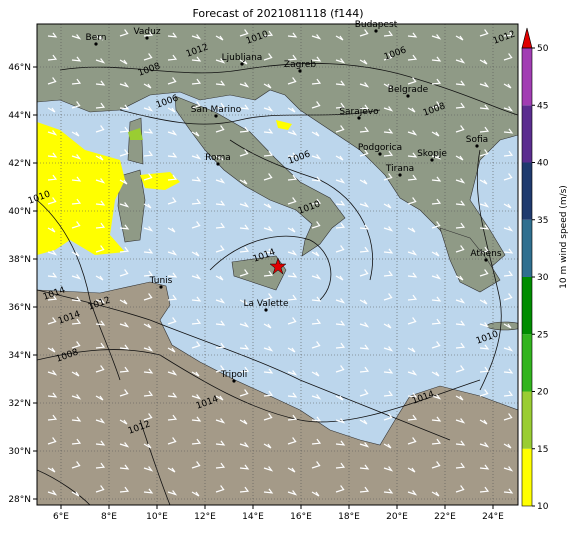 This screenshot has height=533, width=576. I want to click on lon-tick-label: 14°E, so click(253, 517).